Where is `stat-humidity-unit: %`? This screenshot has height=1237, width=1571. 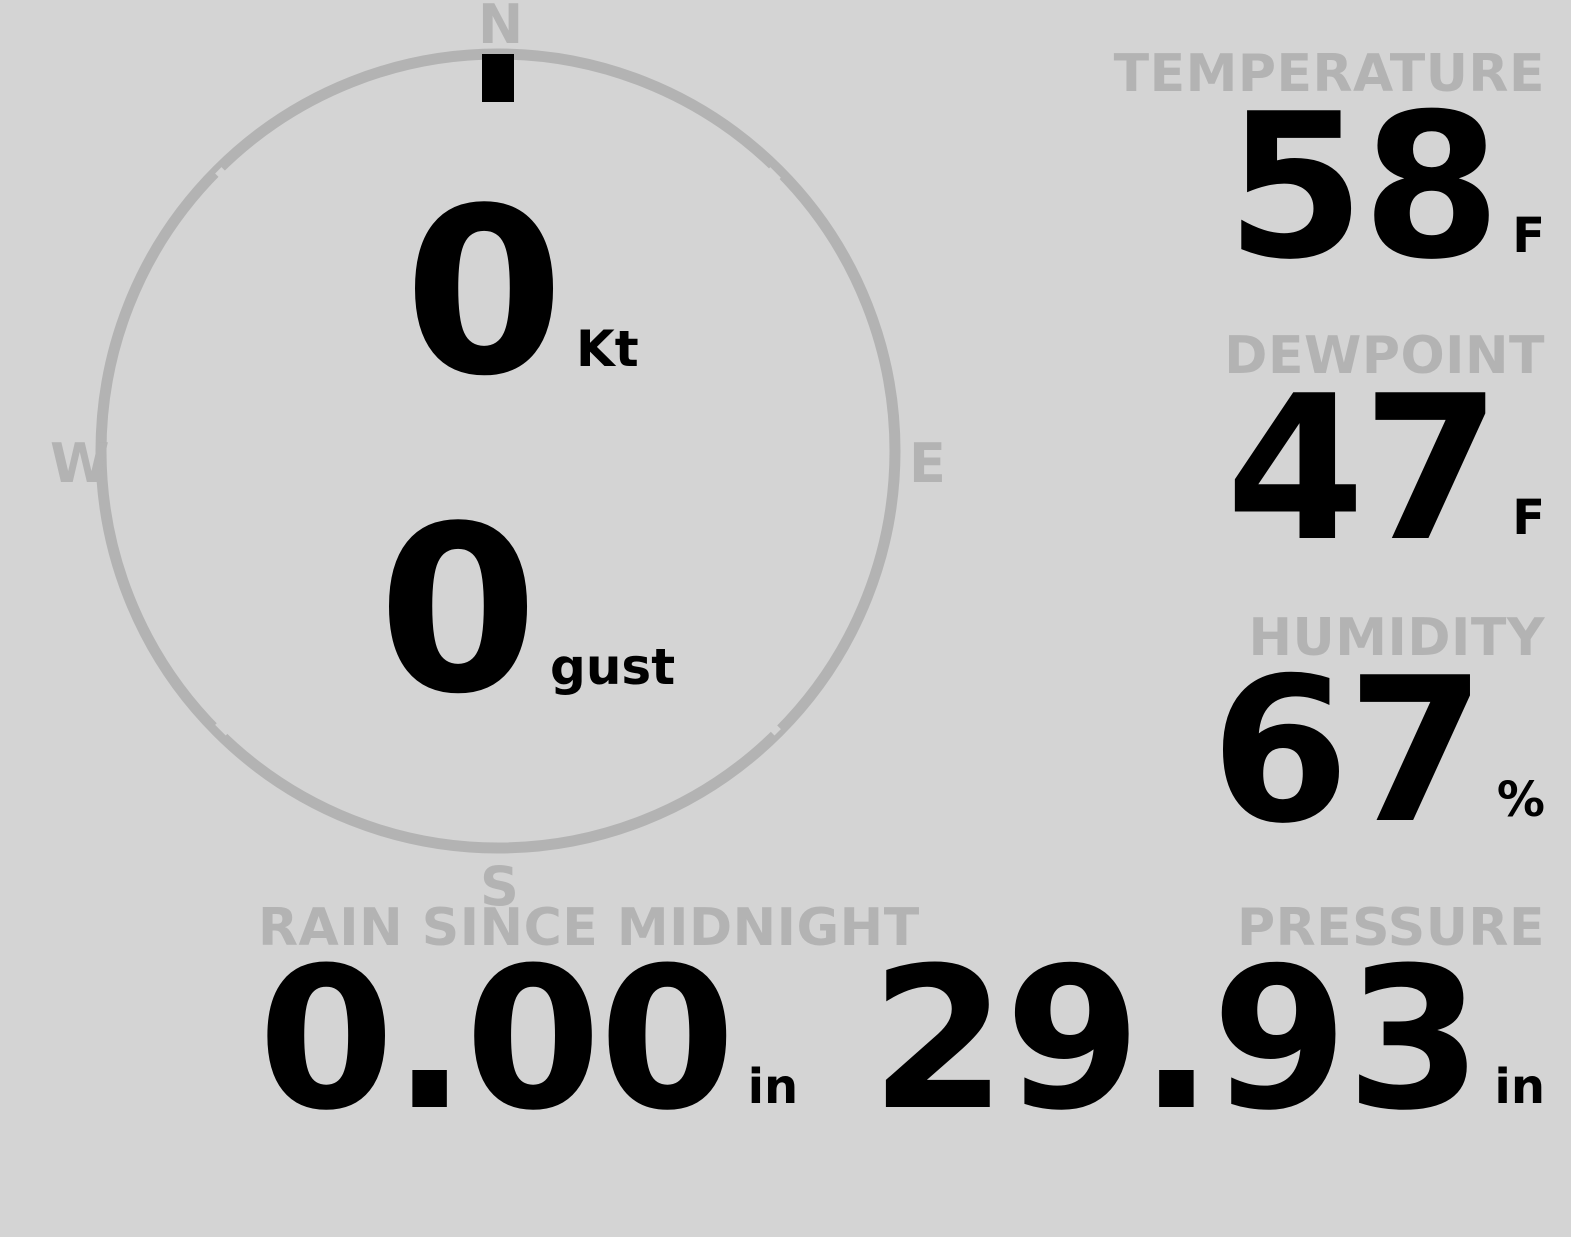
stat-humidity-unit: % is located at coordinates (1520, 800).